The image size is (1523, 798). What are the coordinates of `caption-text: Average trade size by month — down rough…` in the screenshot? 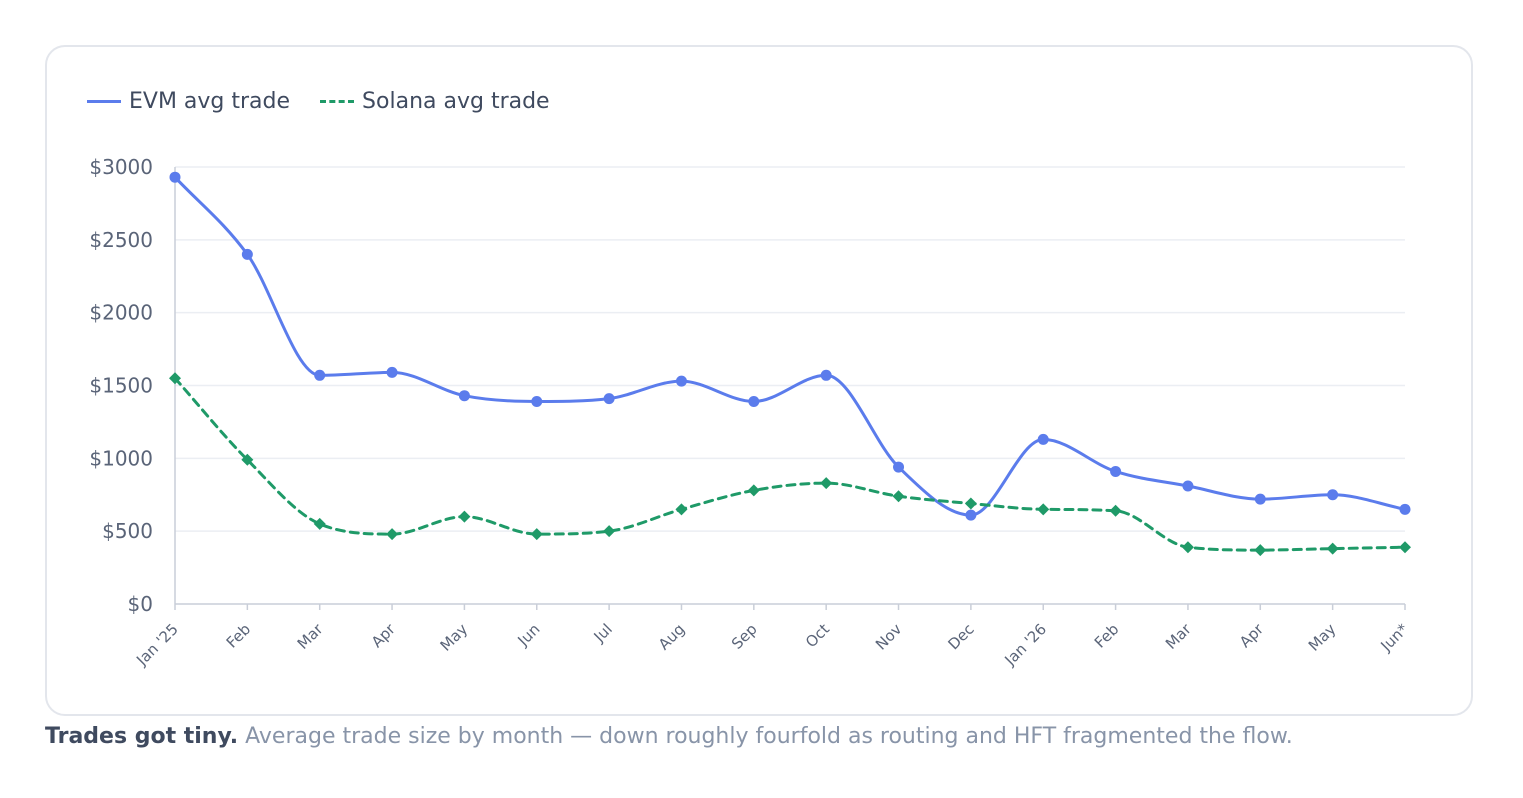 It's located at (765, 736).